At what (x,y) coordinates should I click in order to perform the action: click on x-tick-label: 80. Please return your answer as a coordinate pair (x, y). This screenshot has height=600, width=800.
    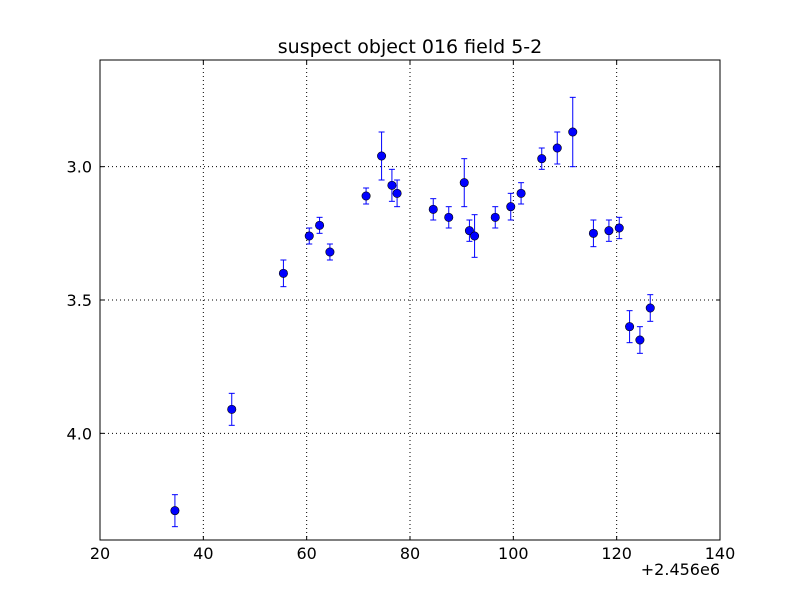
    Looking at the image, I should click on (410, 553).